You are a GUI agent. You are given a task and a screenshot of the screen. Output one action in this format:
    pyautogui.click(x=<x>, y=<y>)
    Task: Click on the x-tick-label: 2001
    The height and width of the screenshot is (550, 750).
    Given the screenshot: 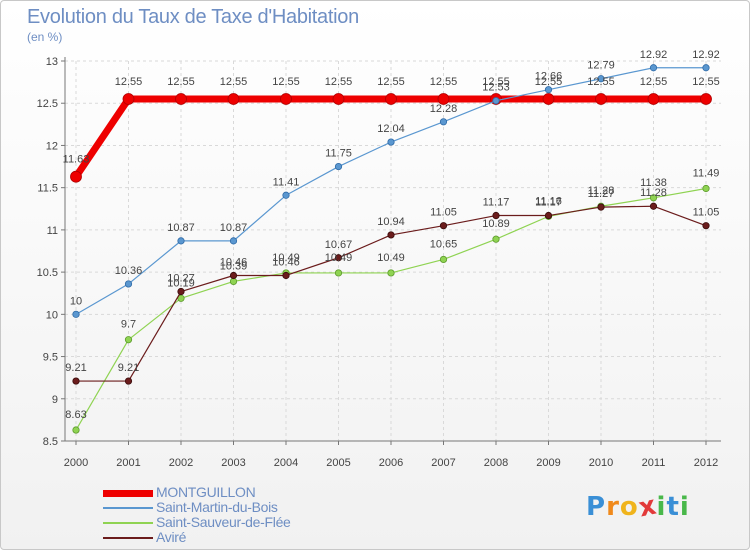 What is the action you would take?
    pyautogui.click(x=128, y=463)
    